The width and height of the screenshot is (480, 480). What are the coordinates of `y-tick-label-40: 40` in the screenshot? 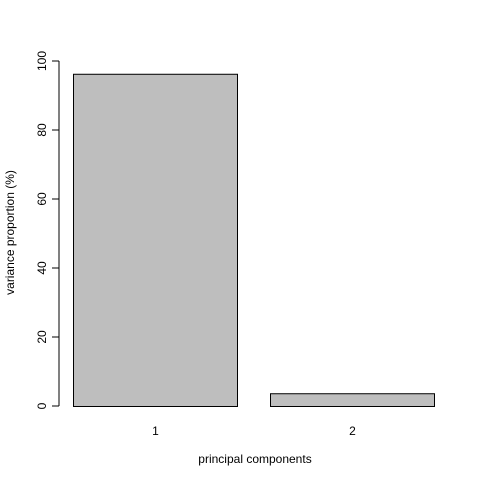 It's located at (42, 268).